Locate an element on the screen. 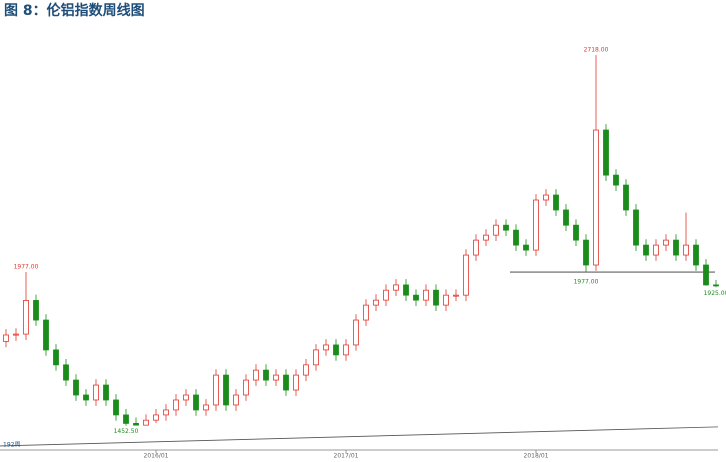  ma-line is located at coordinates (359, 436).